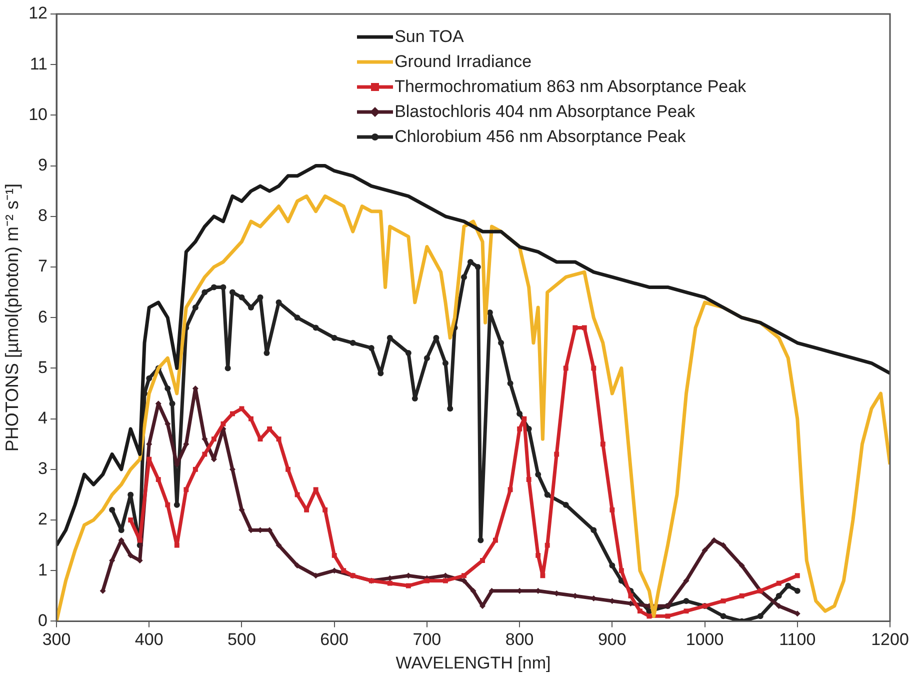  What do you see at coordinates (429, 37) in the screenshot?
I see `legend-label: Sun TOA` at bounding box center [429, 37].